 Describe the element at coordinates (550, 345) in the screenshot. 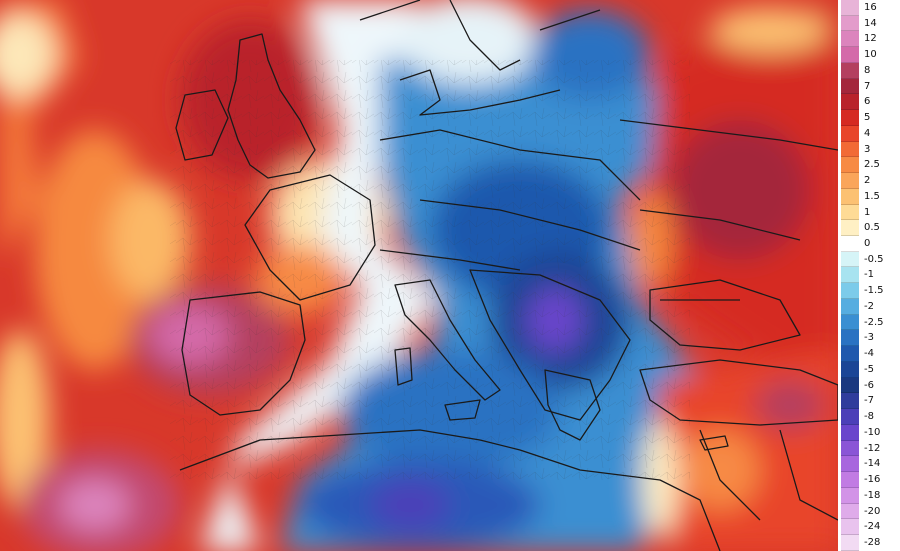

I see `coastline-balkans` at that location.